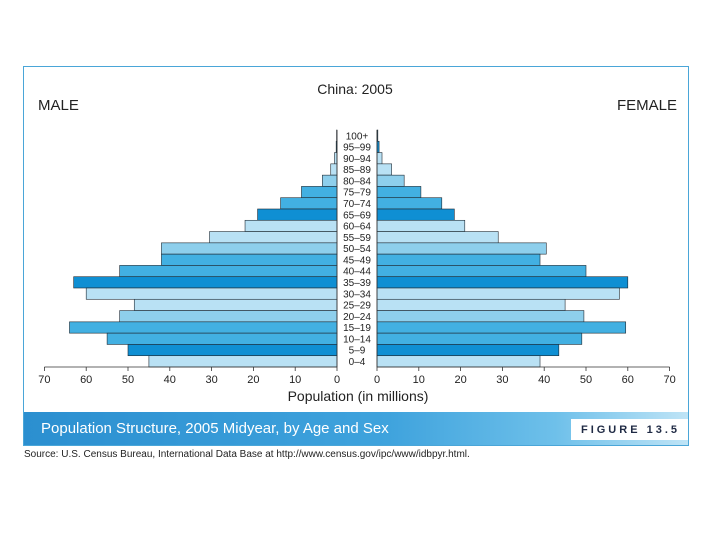  Describe the element at coordinates (586, 380) in the screenshot. I see `female-tick-label-6: 50` at that location.